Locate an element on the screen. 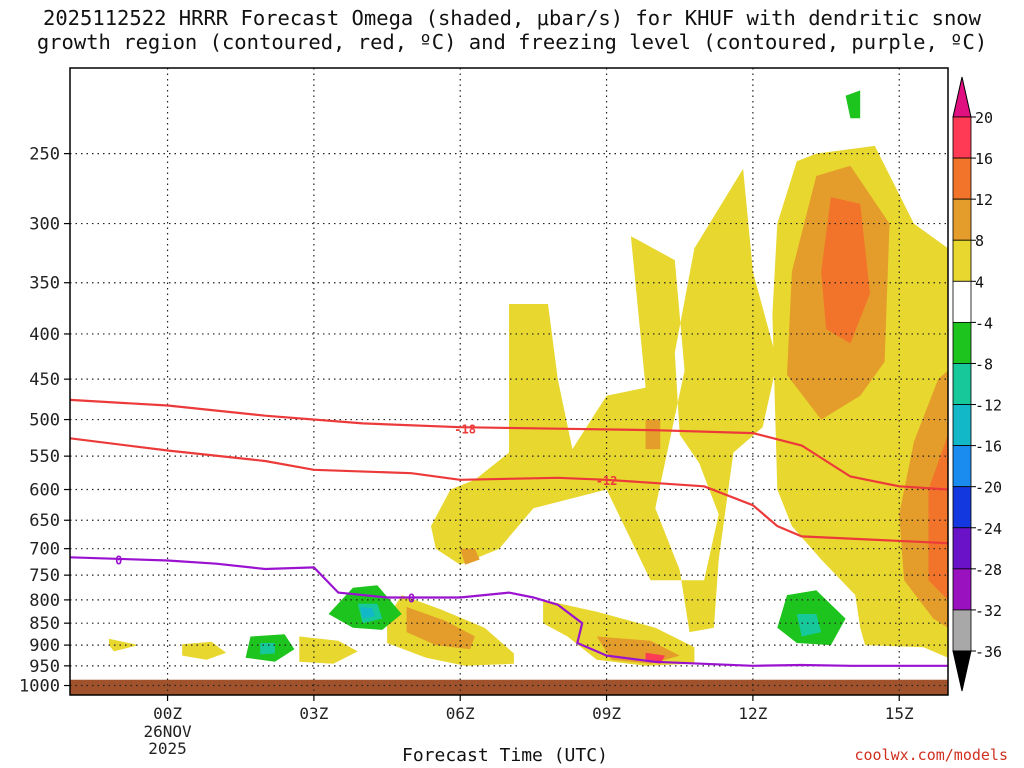  y-tick-label-800: 800 is located at coordinates (44, 601).